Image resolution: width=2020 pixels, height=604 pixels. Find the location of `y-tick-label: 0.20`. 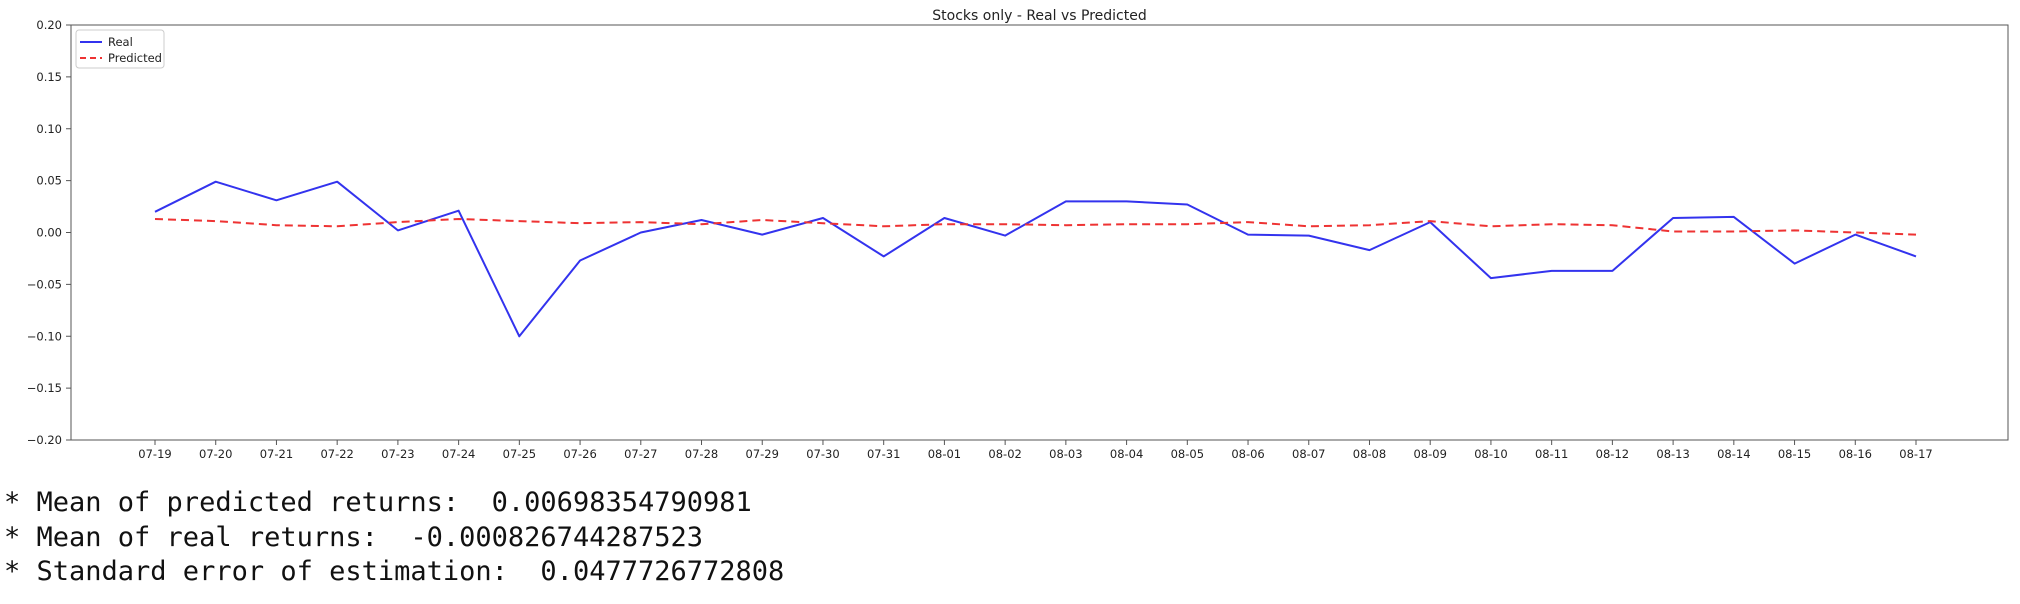

y-tick-label: 0.20 is located at coordinates (49, 25).